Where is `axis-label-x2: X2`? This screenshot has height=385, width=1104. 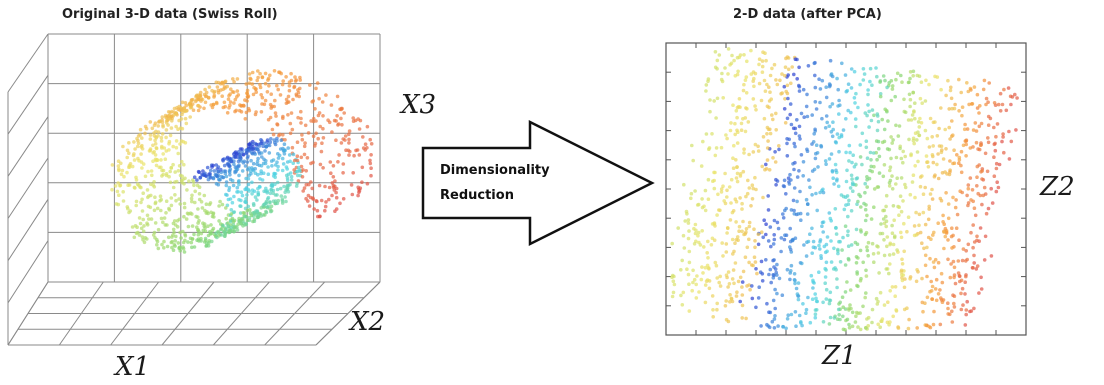 axis-label-x2: X2 is located at coordinates (368, 322).